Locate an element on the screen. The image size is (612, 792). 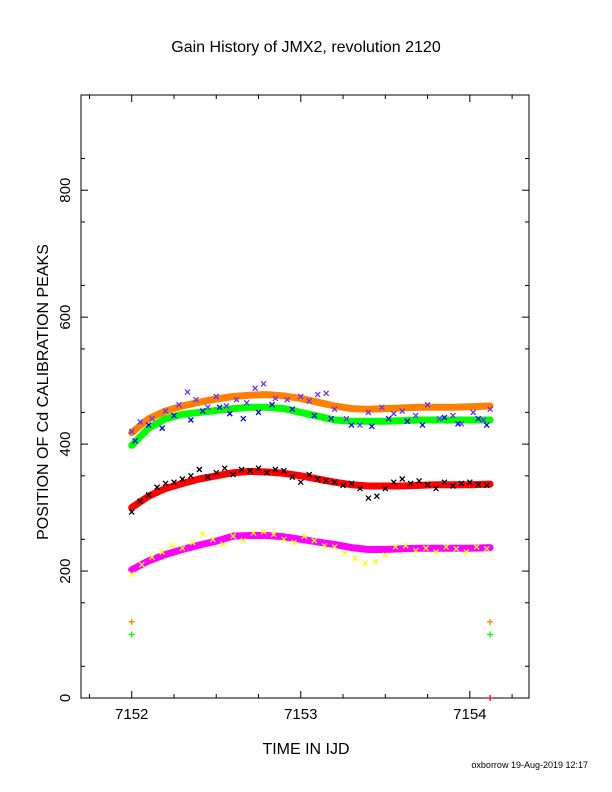
y-tick-label: 600 is located at coordinates (65, 317).